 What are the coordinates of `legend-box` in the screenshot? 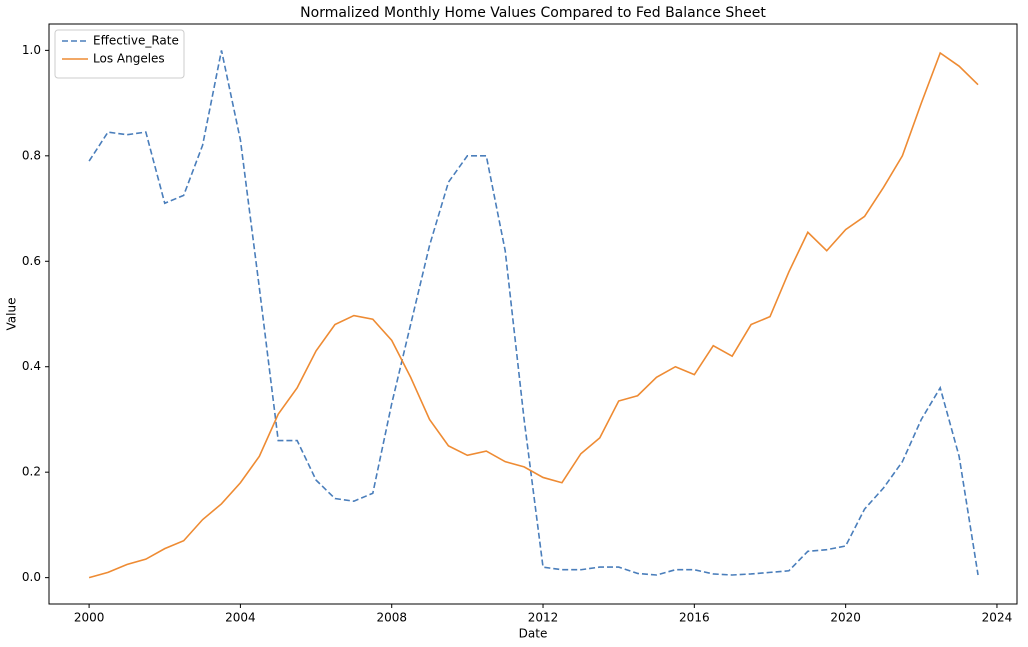 It's located at (119, 54).